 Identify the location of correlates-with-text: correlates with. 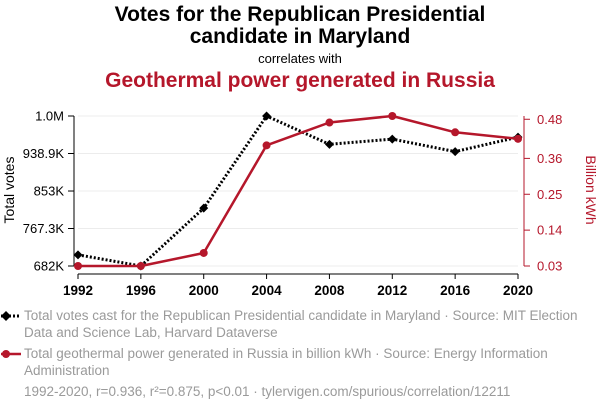
(300, 58).